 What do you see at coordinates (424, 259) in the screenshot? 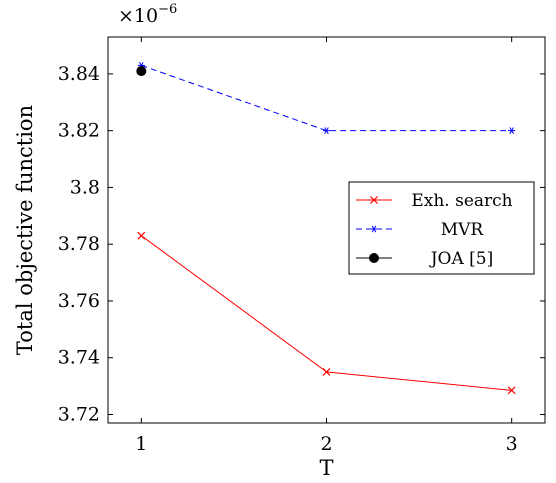
I see `legend-entry-joa-5: JOA [5]` at bounding box center [424, 259].